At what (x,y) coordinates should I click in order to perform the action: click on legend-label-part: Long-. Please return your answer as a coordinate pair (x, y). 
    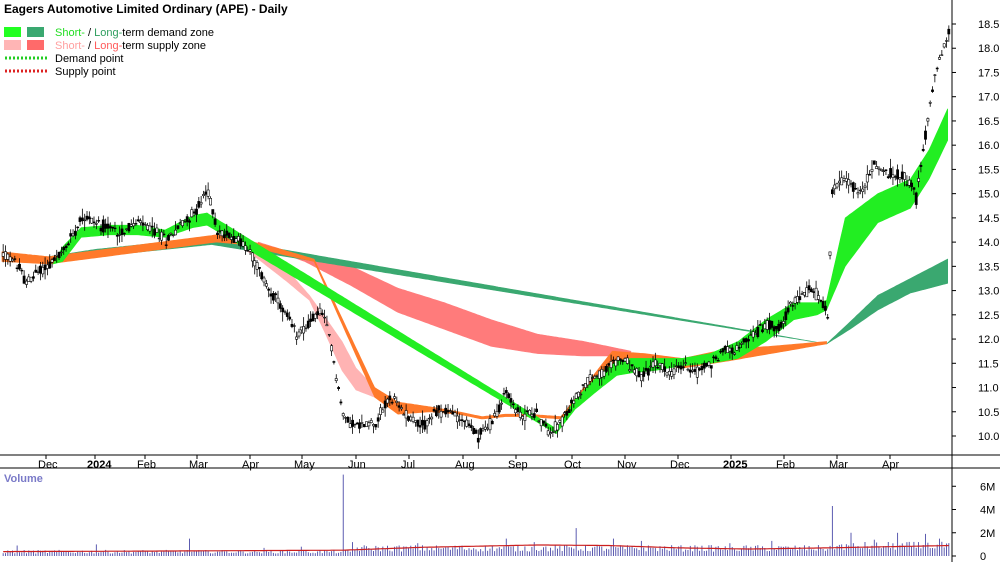
    Looking at the image, I should click on (108, 46).